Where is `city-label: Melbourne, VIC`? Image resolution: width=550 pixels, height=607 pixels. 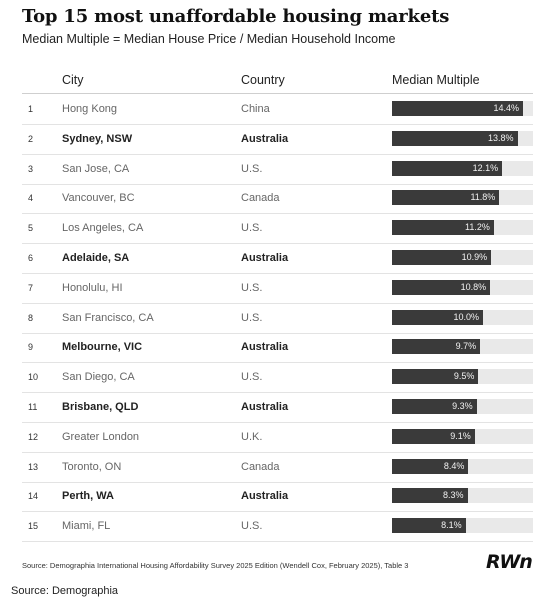
city-label: Melbourne, VIC is located at coordinates (102, 347).